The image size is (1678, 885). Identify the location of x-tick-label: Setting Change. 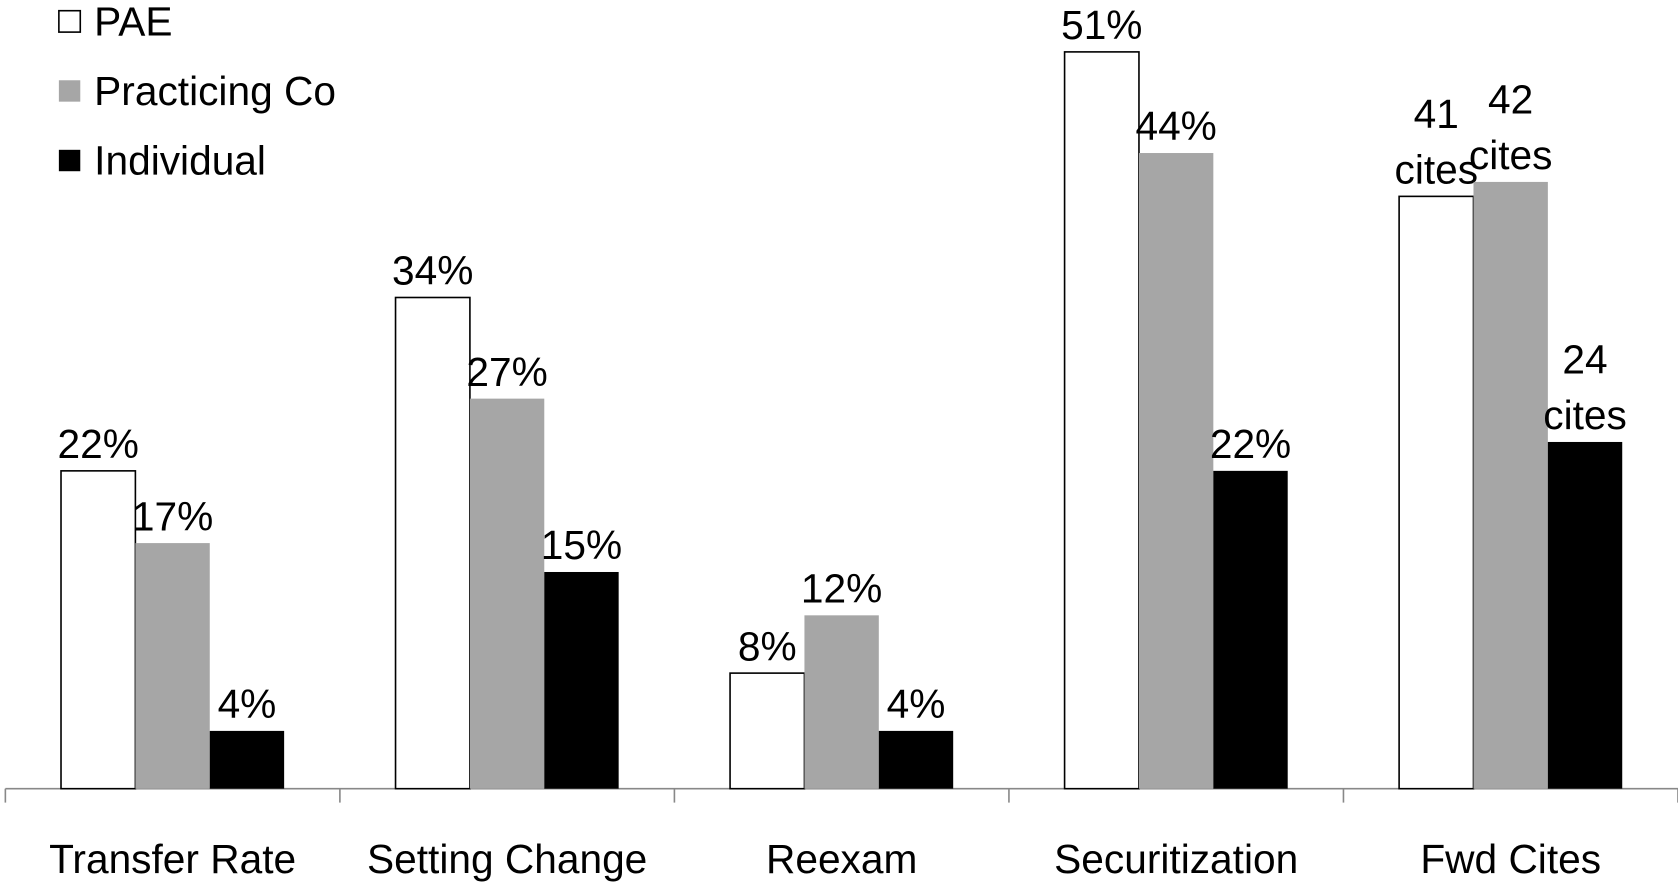
(507, 859).